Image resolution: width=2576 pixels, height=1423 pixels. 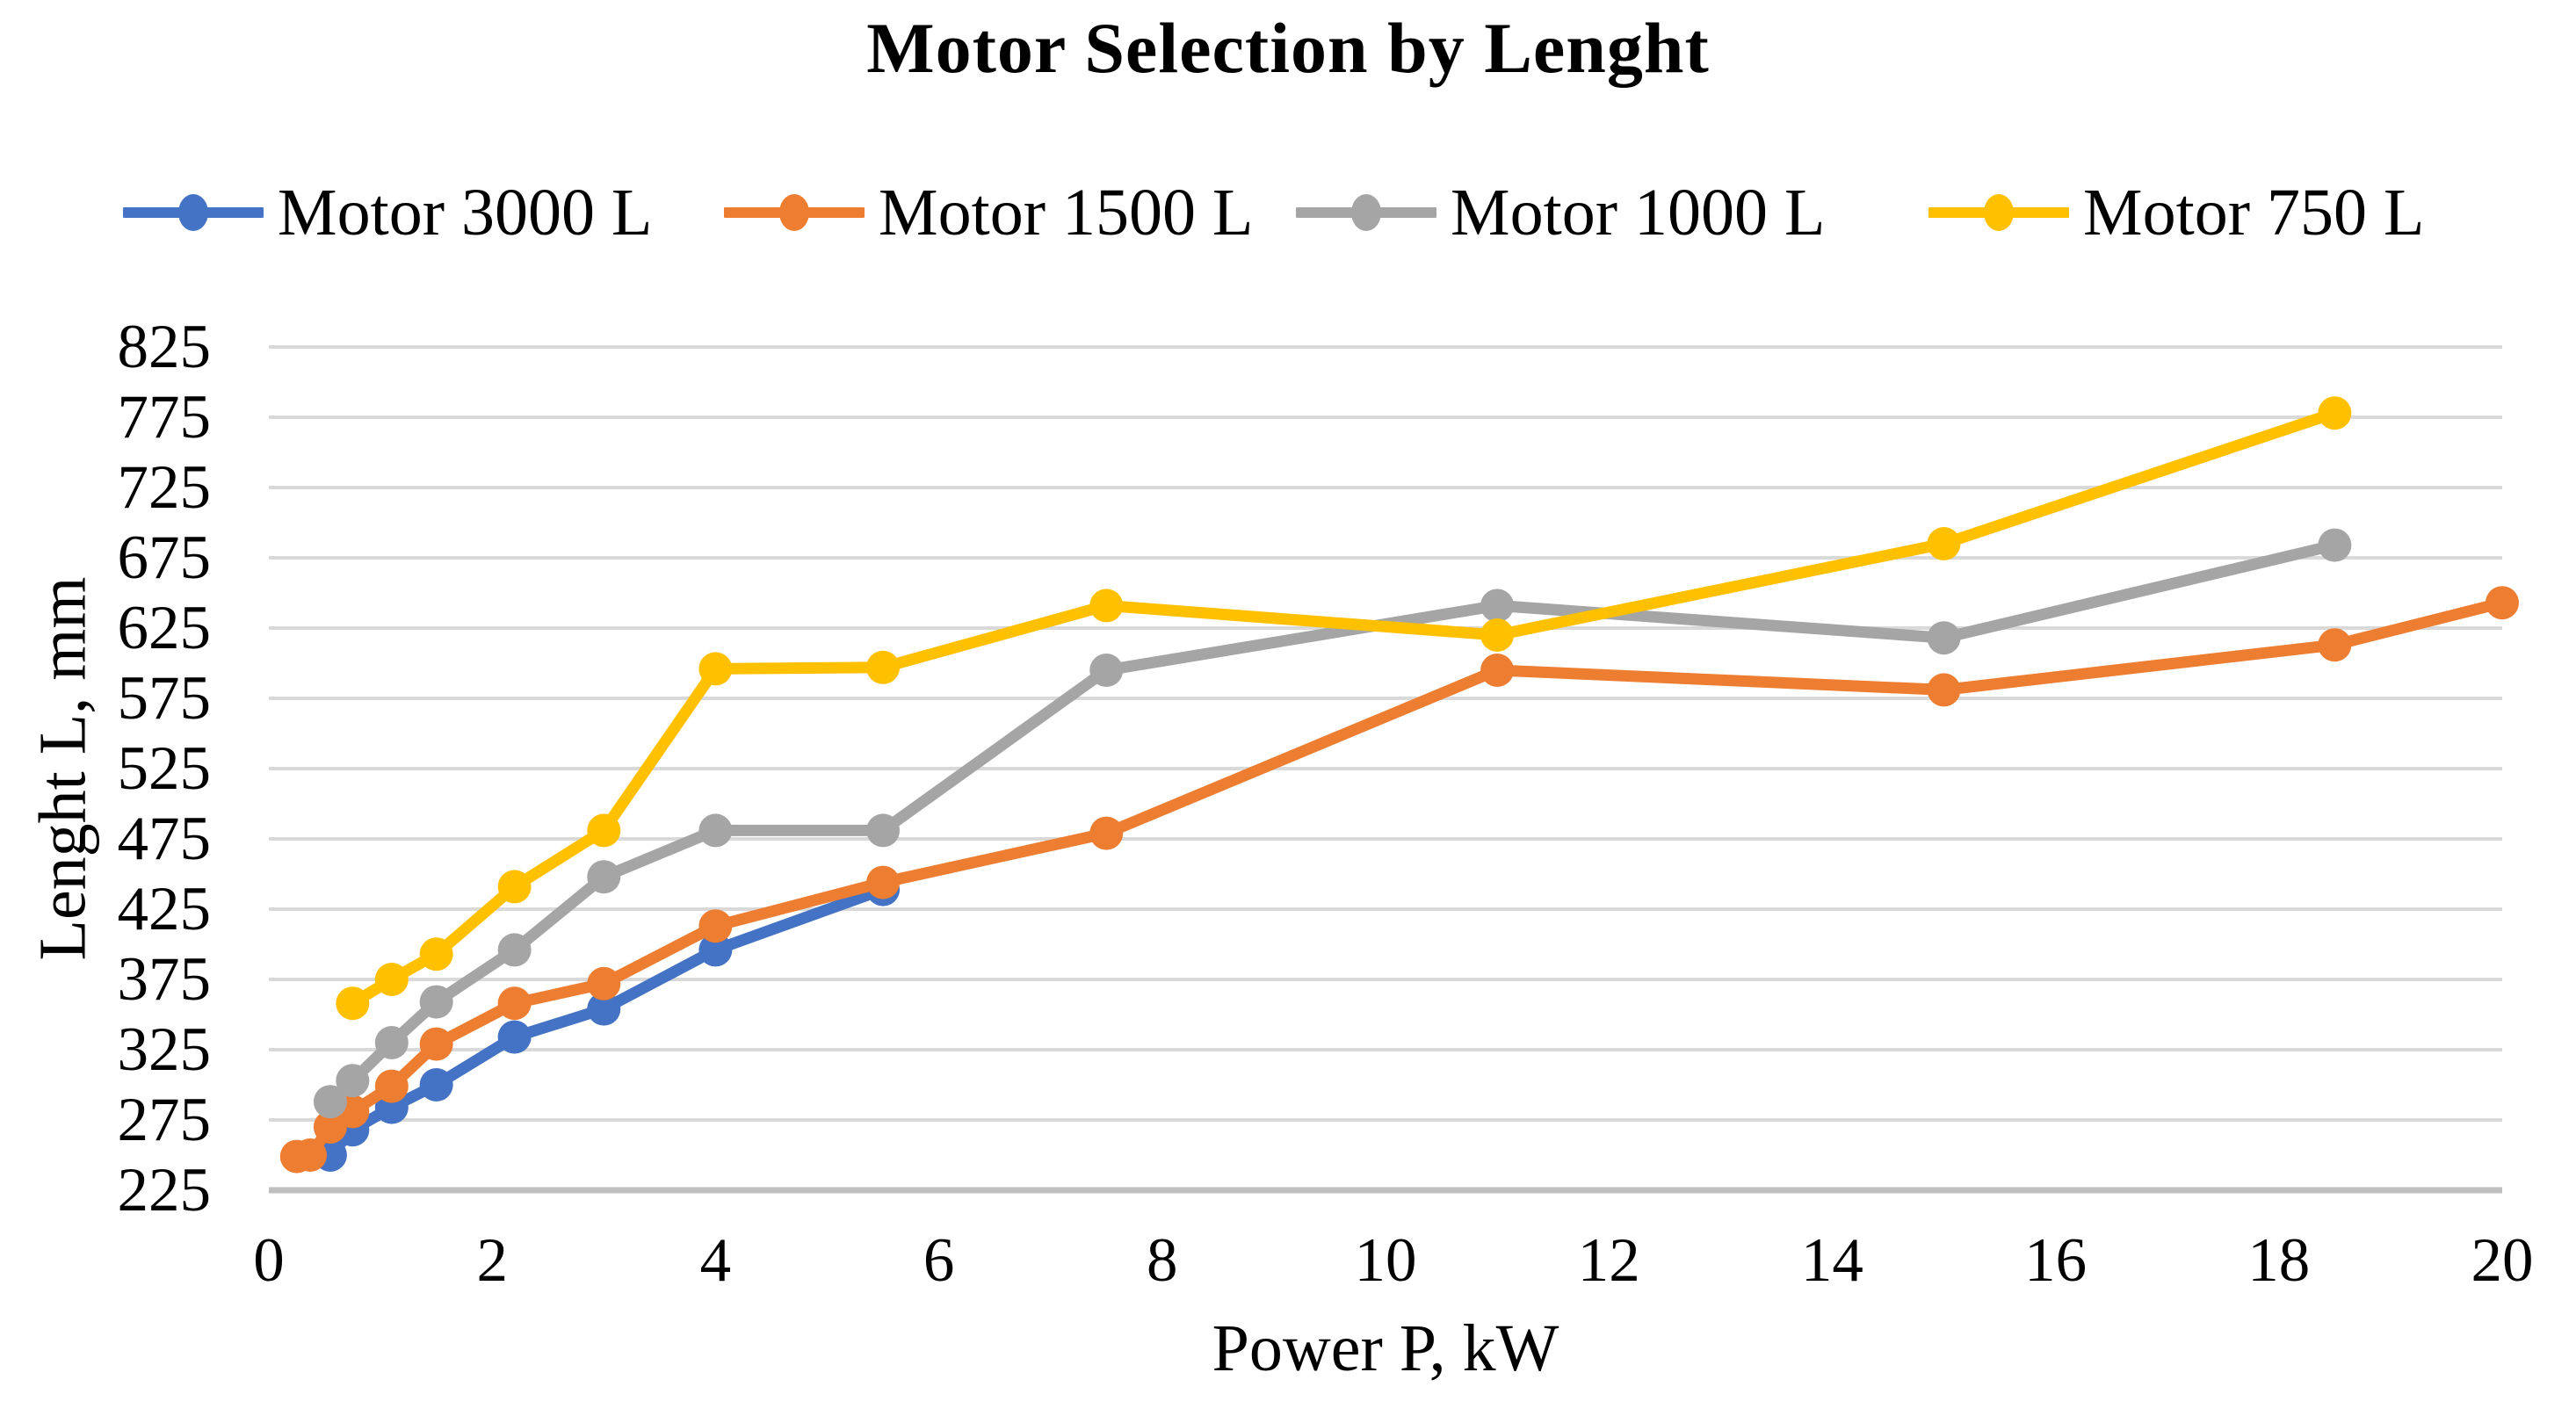 I want to click on x-tick-label: 18, so click(x=2279, y=1260).